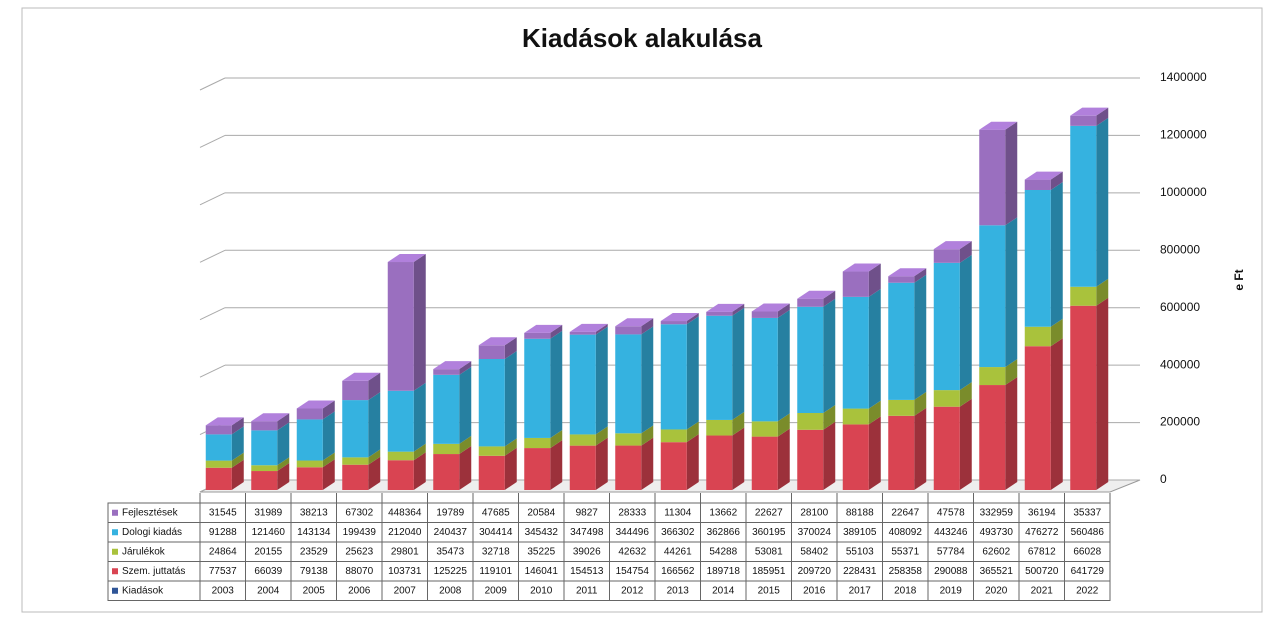  I want to click on x-tick-label: 2007, so click(405, 590).